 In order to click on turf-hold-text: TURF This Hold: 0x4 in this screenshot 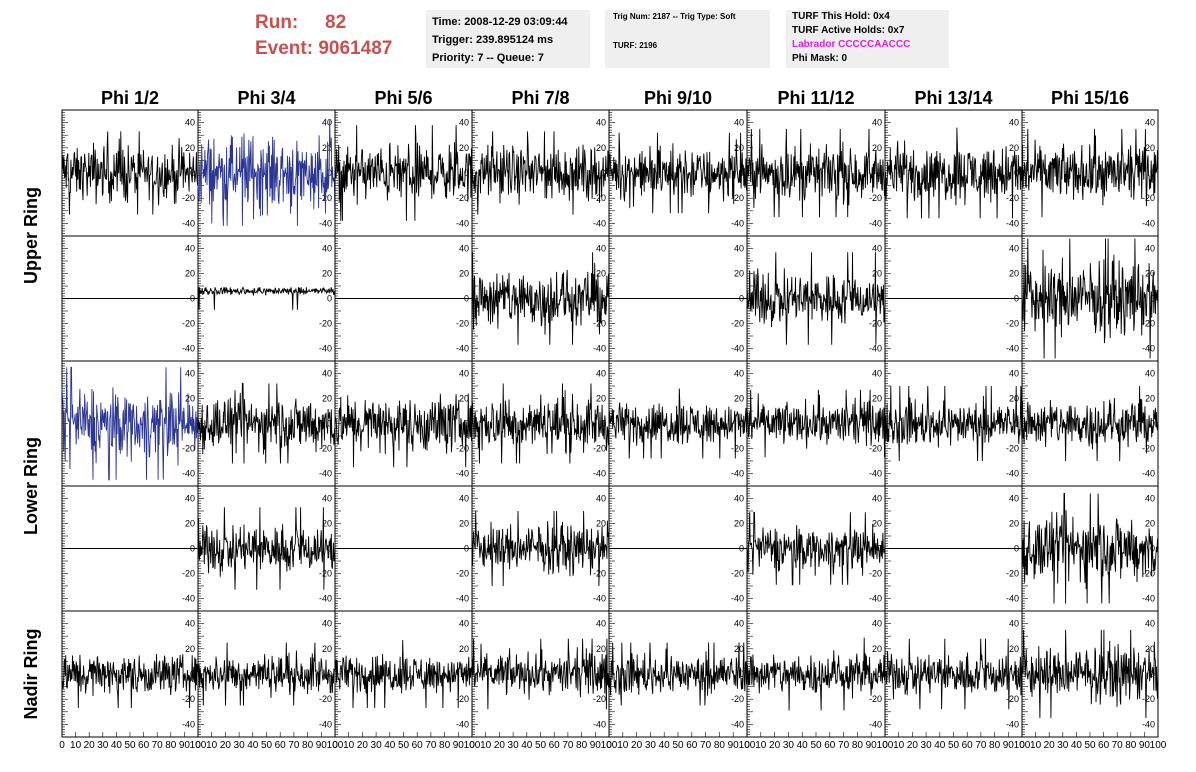, I will do `click(841, 16)`.